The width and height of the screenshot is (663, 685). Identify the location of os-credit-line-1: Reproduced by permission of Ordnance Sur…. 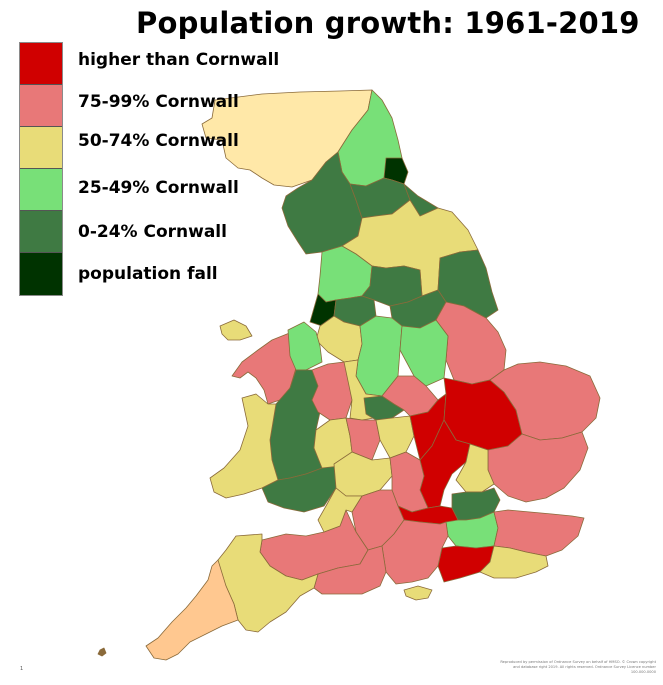
(578, 662).